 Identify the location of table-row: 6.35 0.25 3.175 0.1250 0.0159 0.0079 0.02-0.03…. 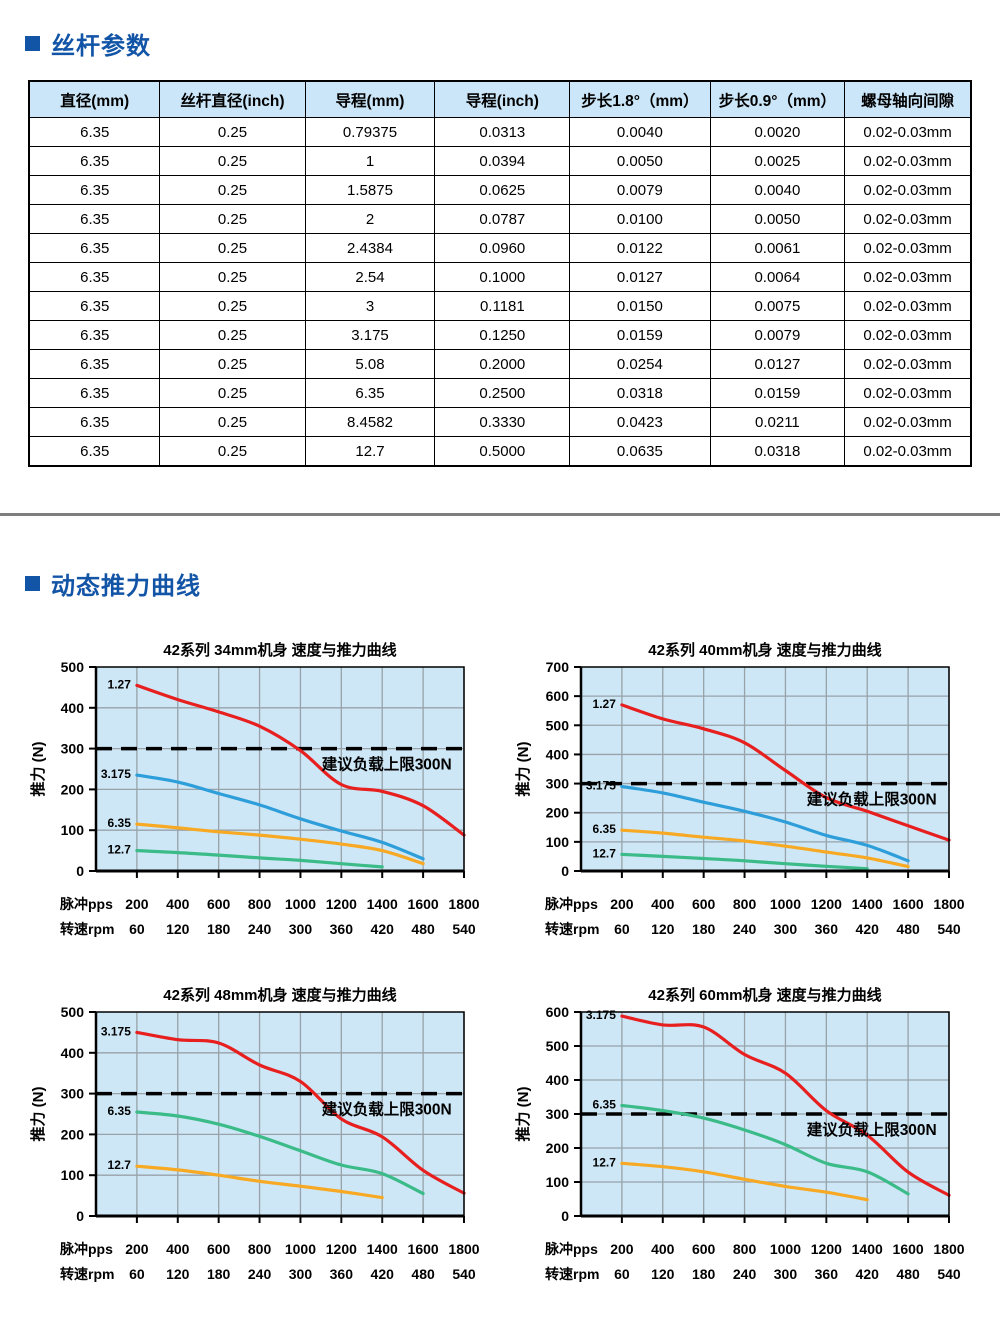
(500, 335).